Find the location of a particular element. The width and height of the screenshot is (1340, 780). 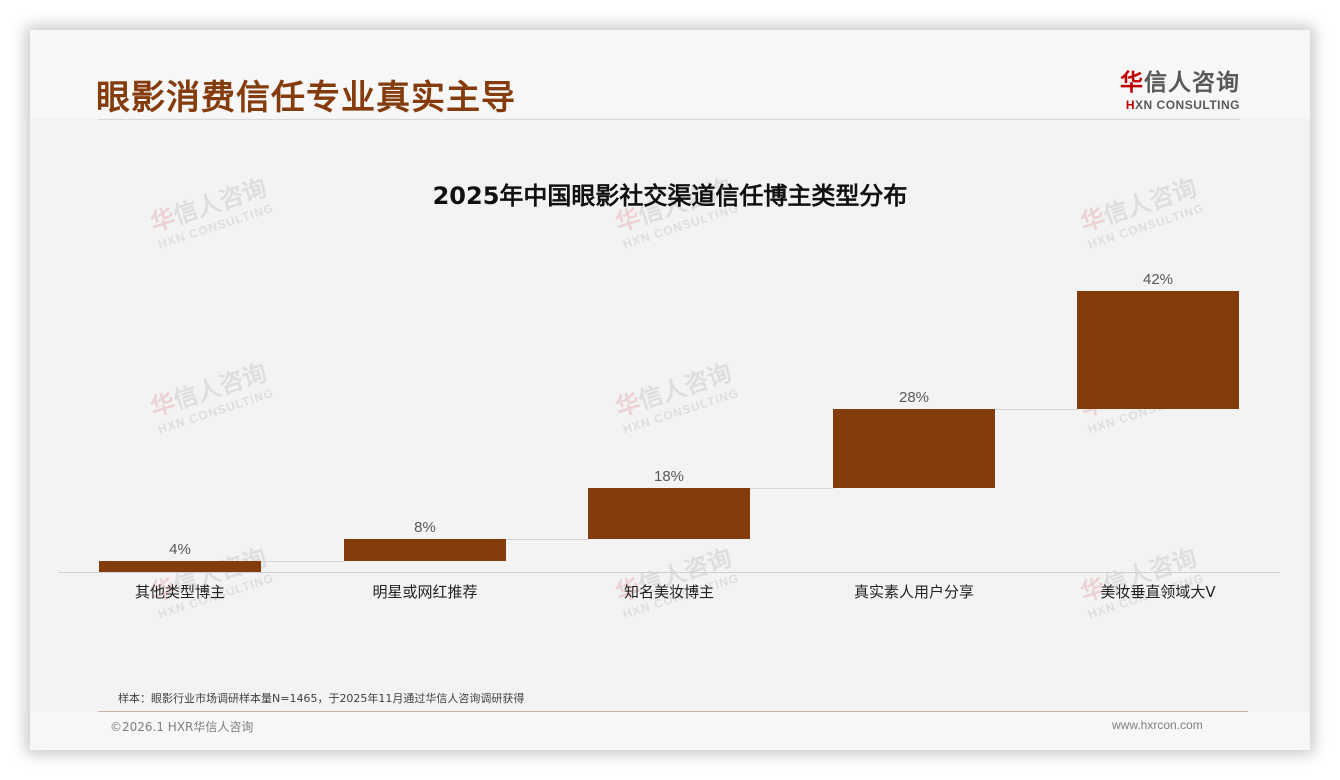

category-label: 明星或网红推荐 is located at coordinates (425, 592).